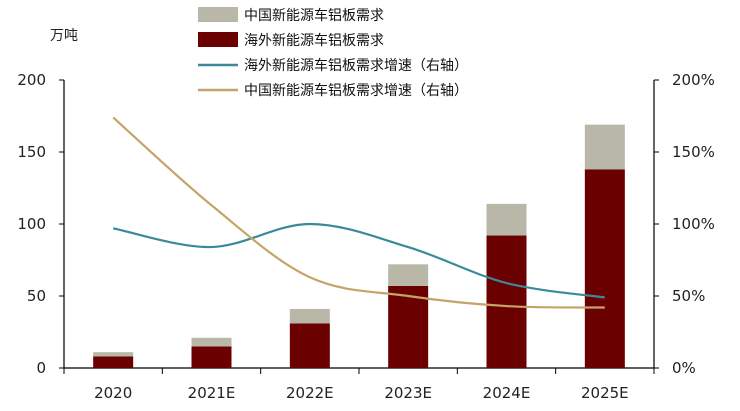 This screenshot has height=411, width=740. I want to click on right-axis-tick-label: 100%, so click(693, 224).